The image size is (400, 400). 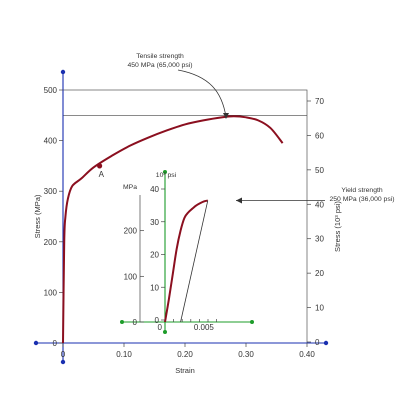 I want to click on inset-ksi-unit: 10³ psi, so click(x=166, y=175).